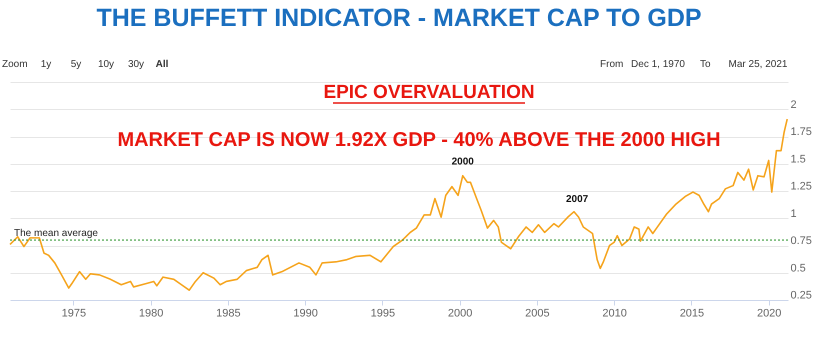  What do you see at coordinates (801, 296) in the screenshot?
I see `y-tick-label: 0.25` at bounding box center [801, 296].